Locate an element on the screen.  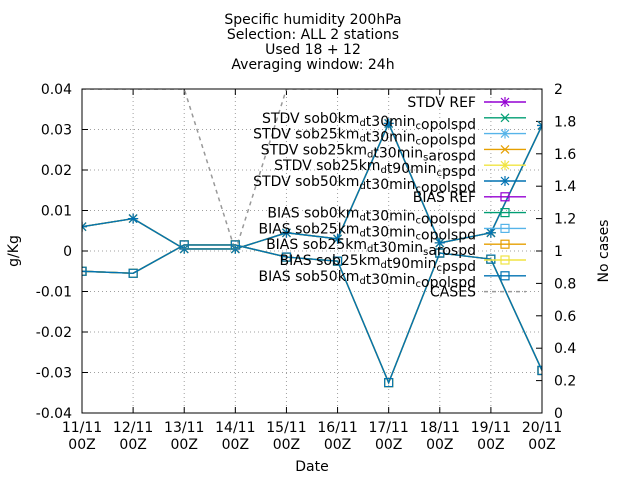
y-tick-label: 0.01 is located at coordinates (56, 212).